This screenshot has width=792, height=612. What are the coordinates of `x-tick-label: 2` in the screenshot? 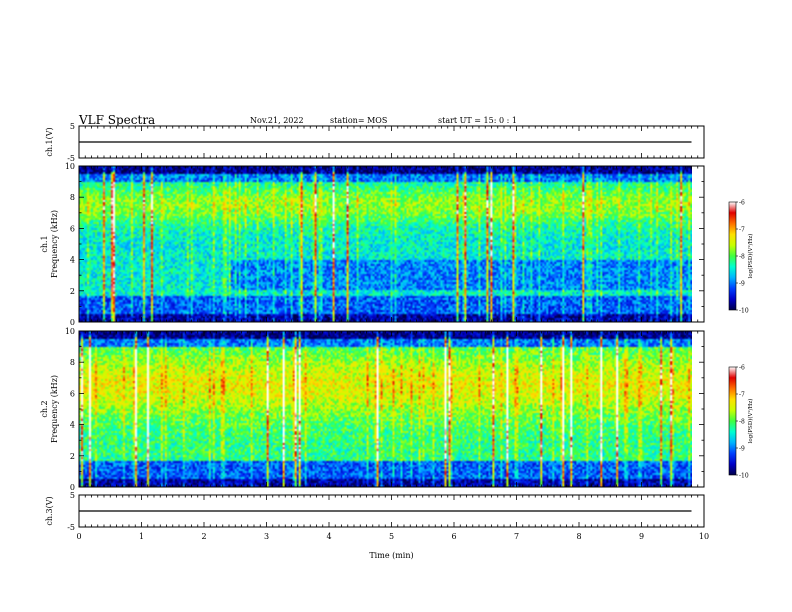 It's located at (203, 536).